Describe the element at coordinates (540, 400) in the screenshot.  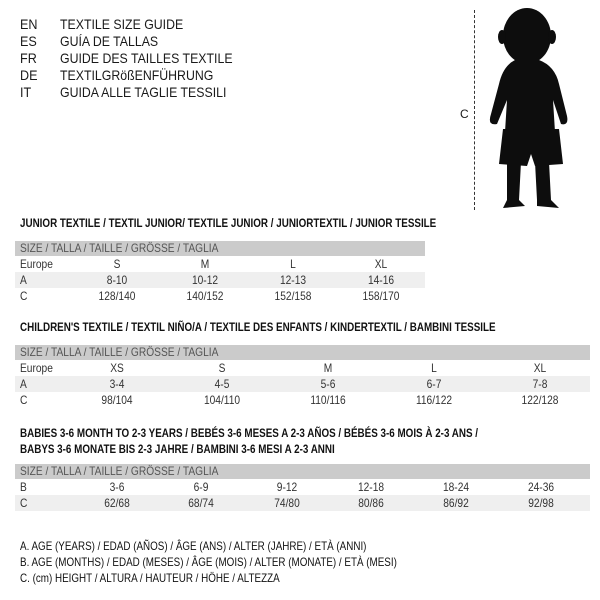
I see `table-cell: 122/128` at that location.